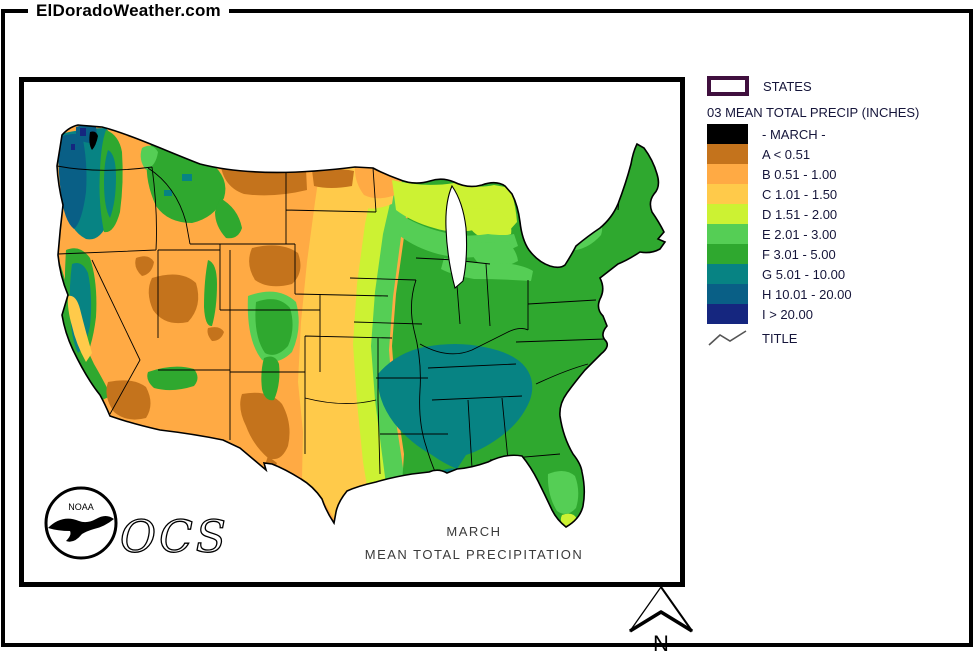 The width and height of the screenshot is (980, 657). I want to click on noaa-label: NOAA, so click(81, 507).